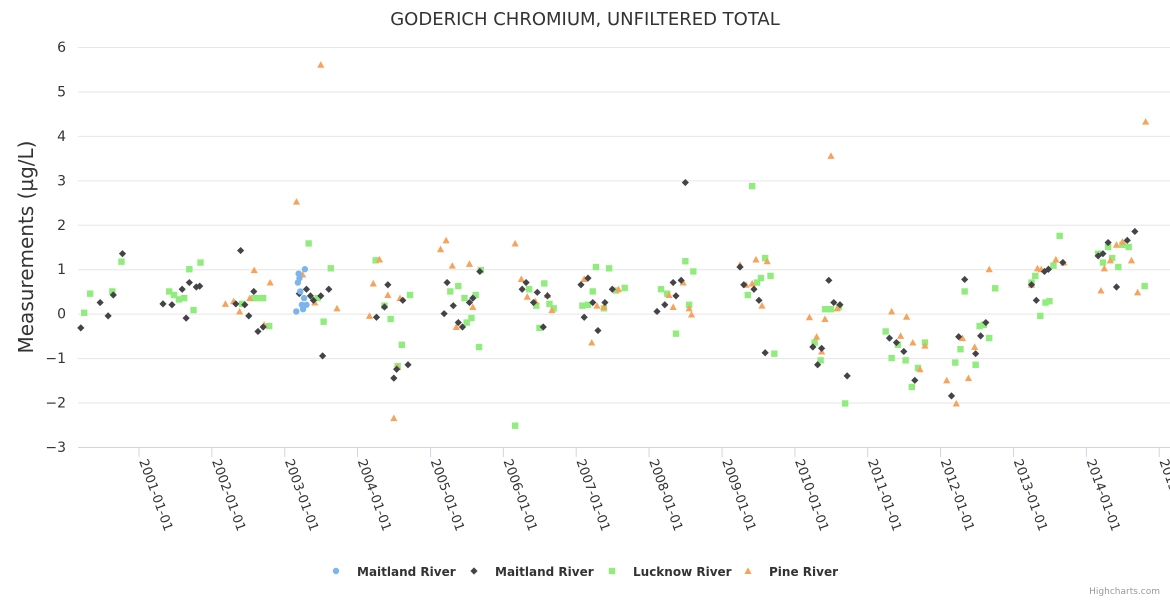  I want to click on series-0-points, so click(301, 290).